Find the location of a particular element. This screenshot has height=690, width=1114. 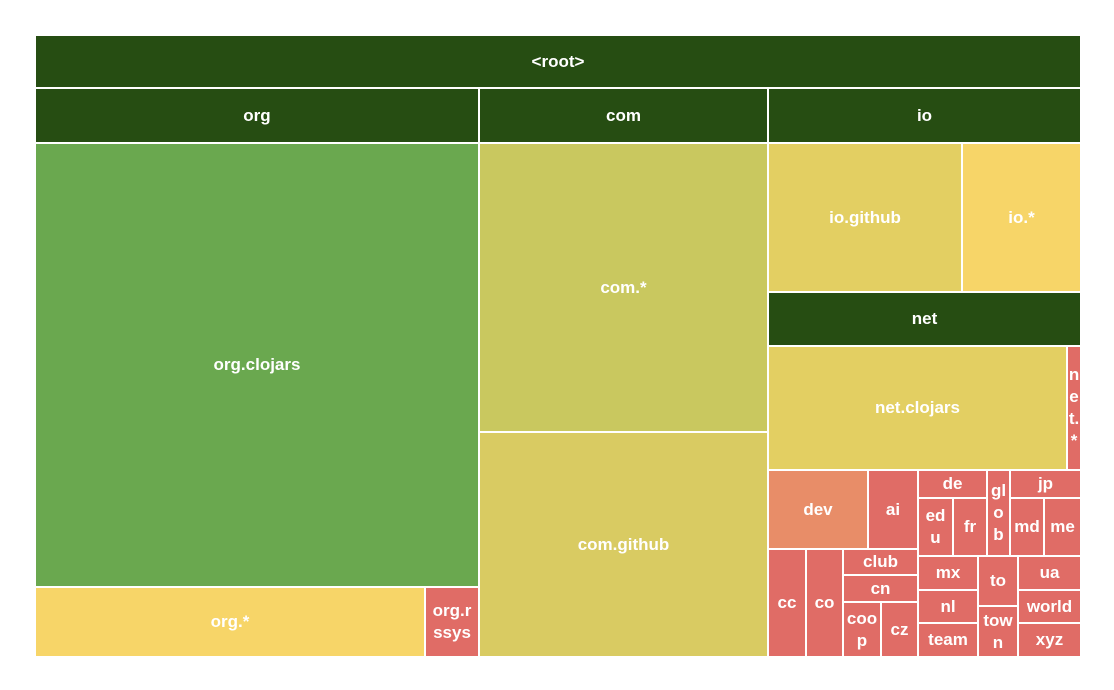

treemap-cell-org: org is located at coordinates (257, 115).